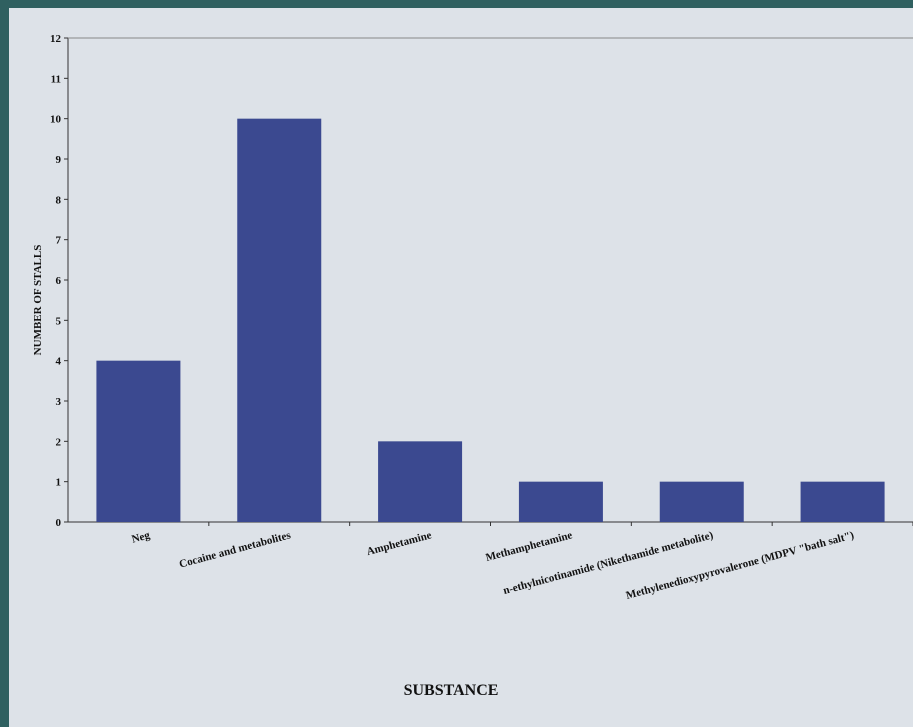 Image resolution: width=913 pixels, height=727 pixels. What do you see at coordinates (235, 550) in the screenshot?
I see `x-category-label-1: Cocaine and metabolites` at bounding box center [235, 550].